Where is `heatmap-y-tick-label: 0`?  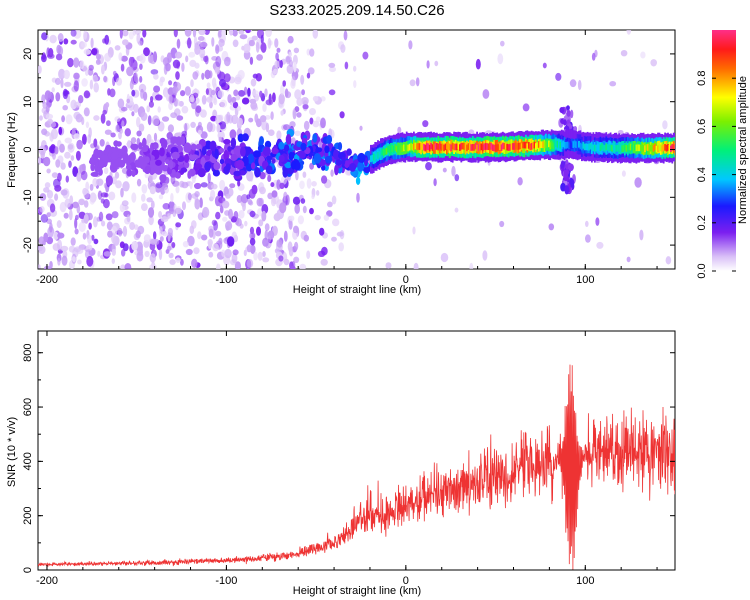 heatmap-y-tick-label: 0 is located at coordinates (28, 149).